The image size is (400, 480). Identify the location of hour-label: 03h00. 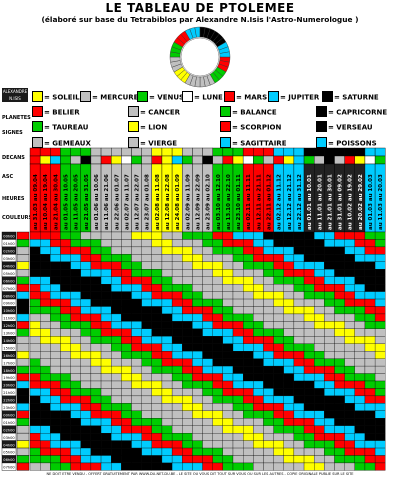
(9, 438).